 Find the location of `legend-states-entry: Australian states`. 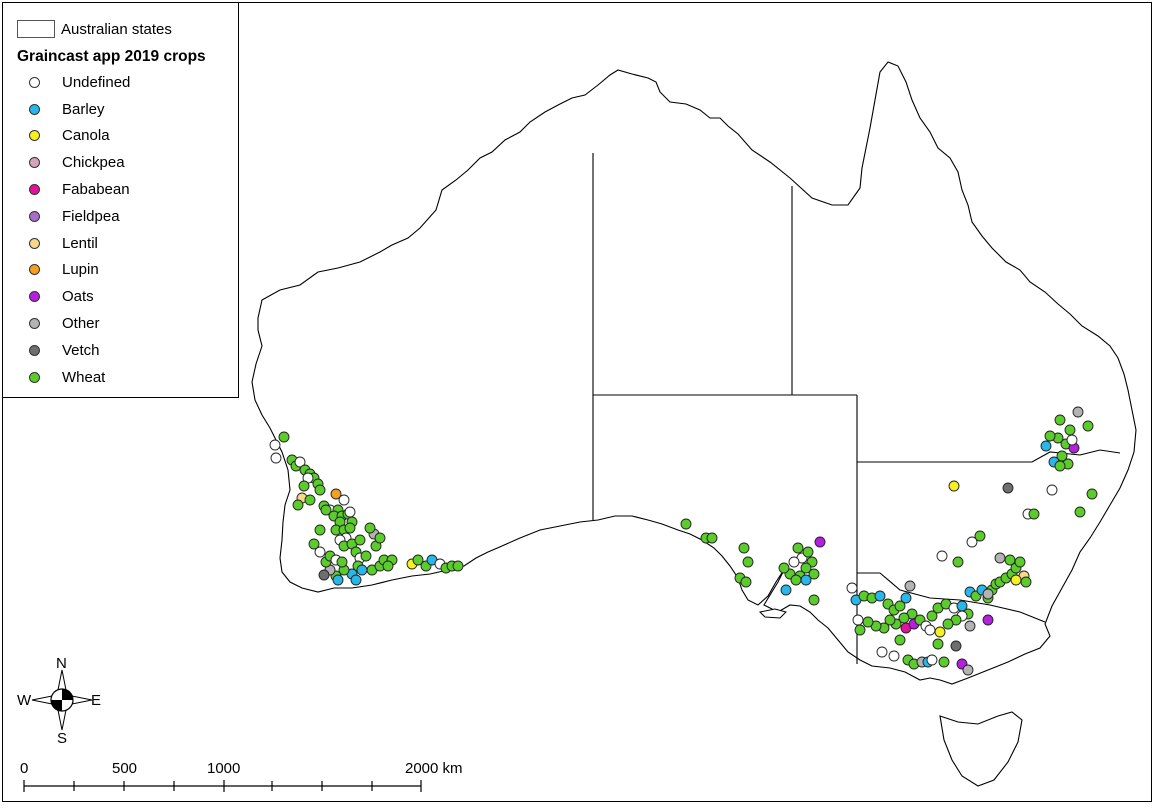

legend-states-entry: Australian states is located at coordinates (94, 29).